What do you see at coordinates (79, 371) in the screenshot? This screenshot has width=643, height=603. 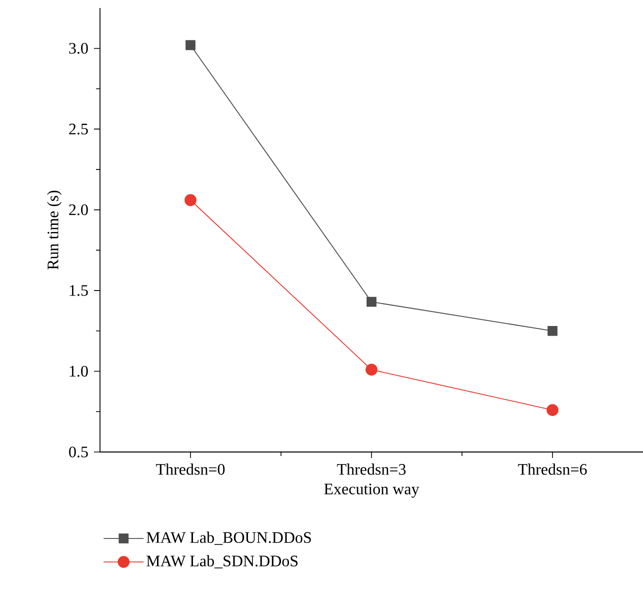 I see `y-tick-label: 1.0` at bounding box center [79, 371].